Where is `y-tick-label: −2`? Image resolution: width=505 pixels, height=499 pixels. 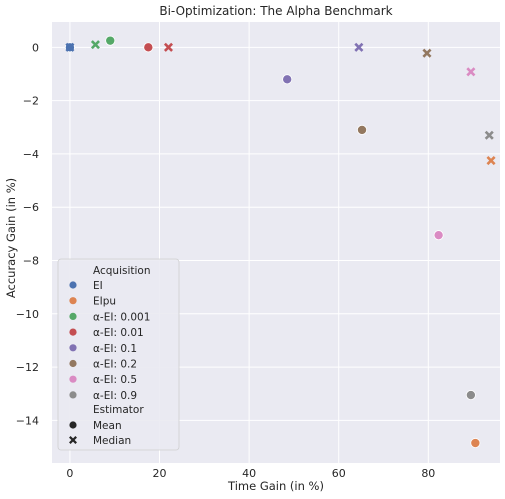 y-tick-label: −2 is located at coordinates (31, 101).